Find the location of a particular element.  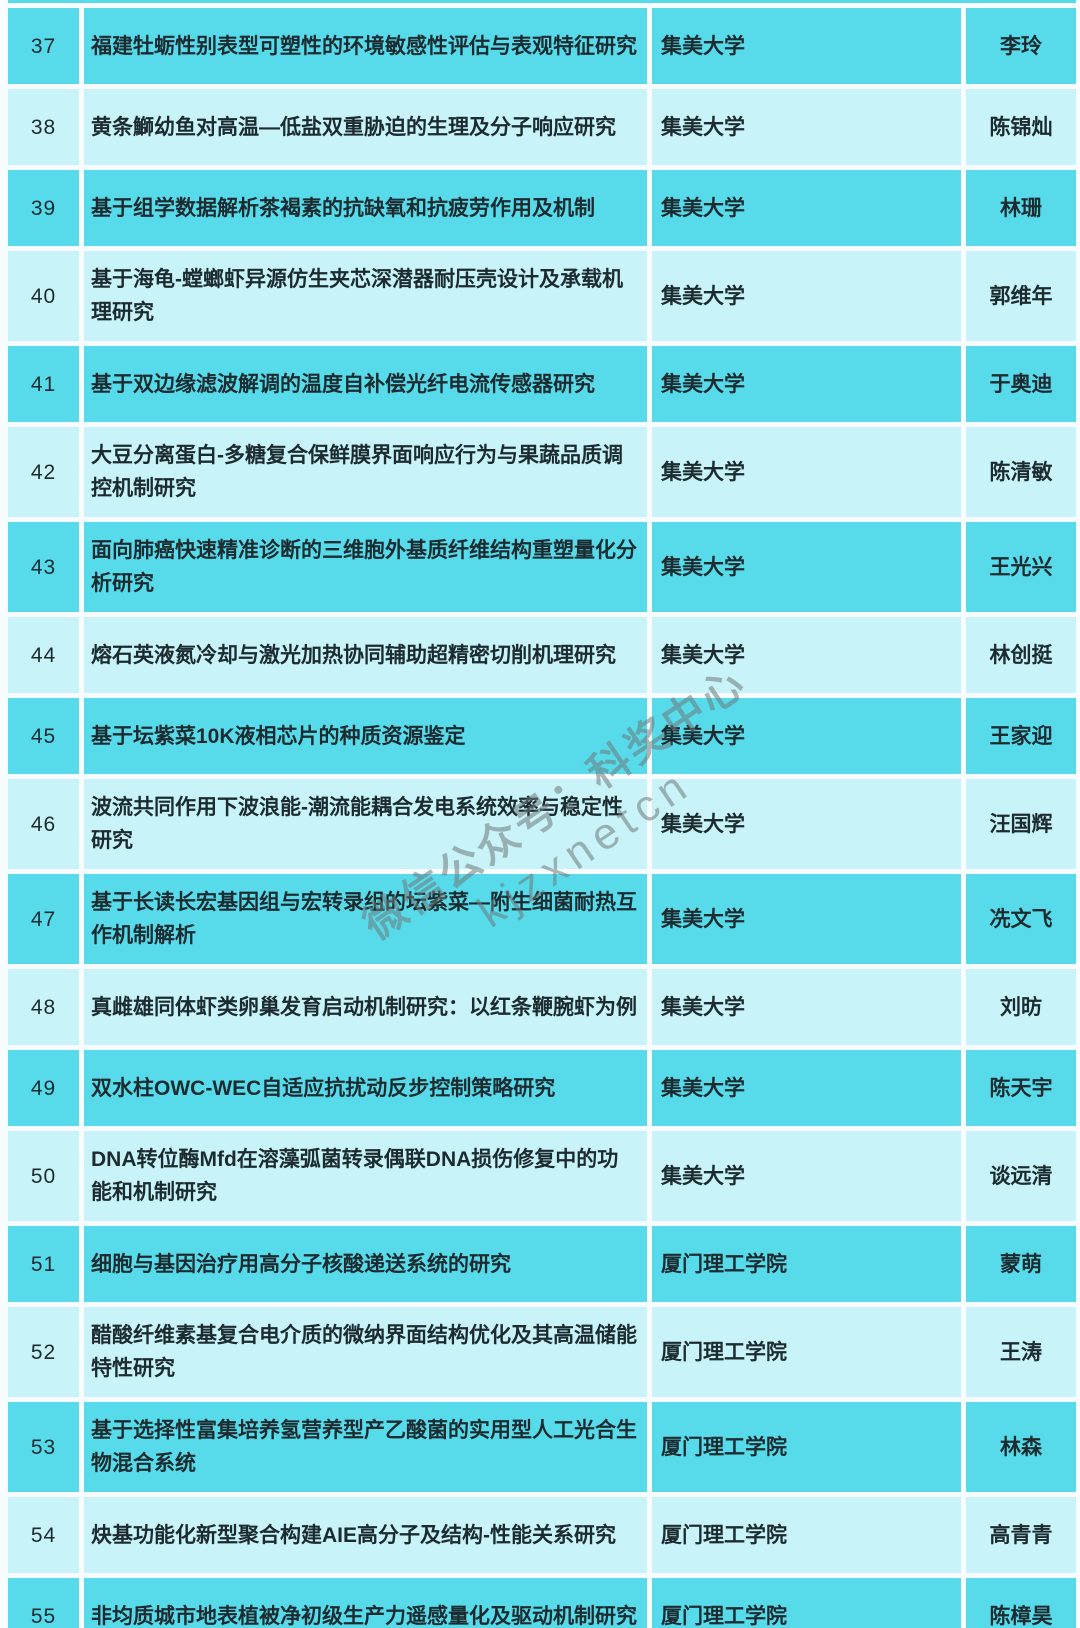

row-number-cell: 55 is located at coordinates (43, 1603).